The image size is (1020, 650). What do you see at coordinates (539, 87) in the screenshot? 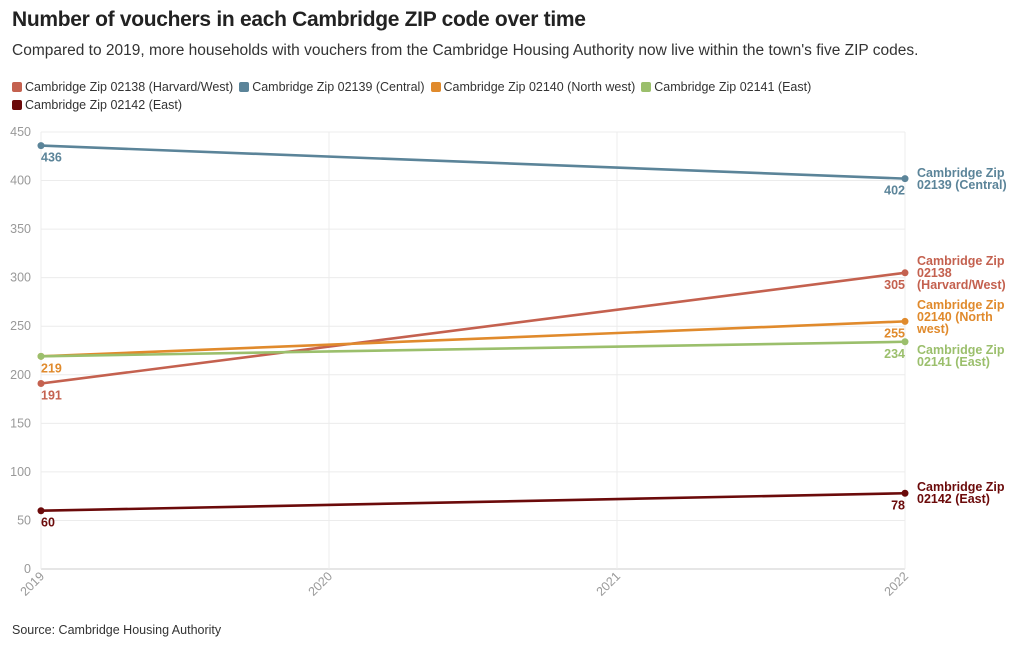
I see `legend-label: Cambridge Zip 02140 (North west)` at bounding box center [539, 87].